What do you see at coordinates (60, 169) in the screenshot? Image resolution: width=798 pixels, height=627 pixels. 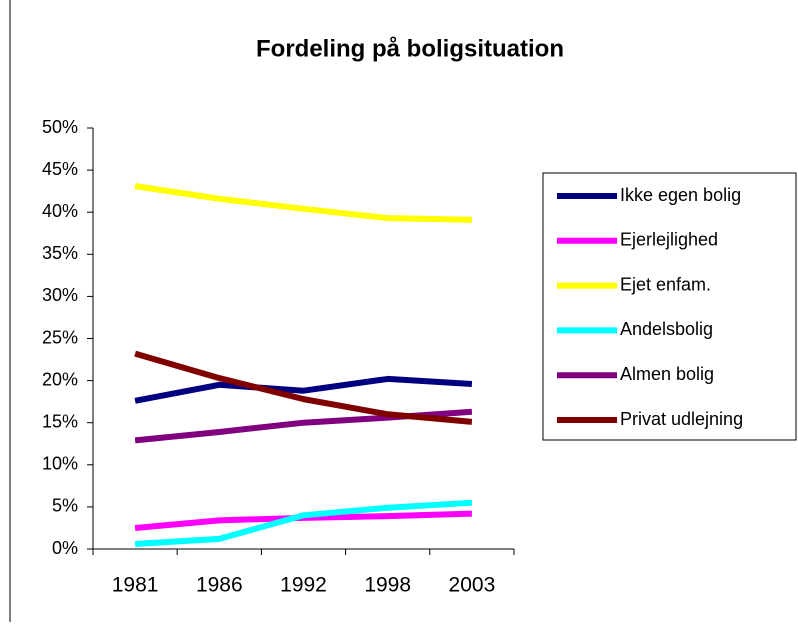 I see `y-tick-label: 45%` at bounding box center [60, 169].